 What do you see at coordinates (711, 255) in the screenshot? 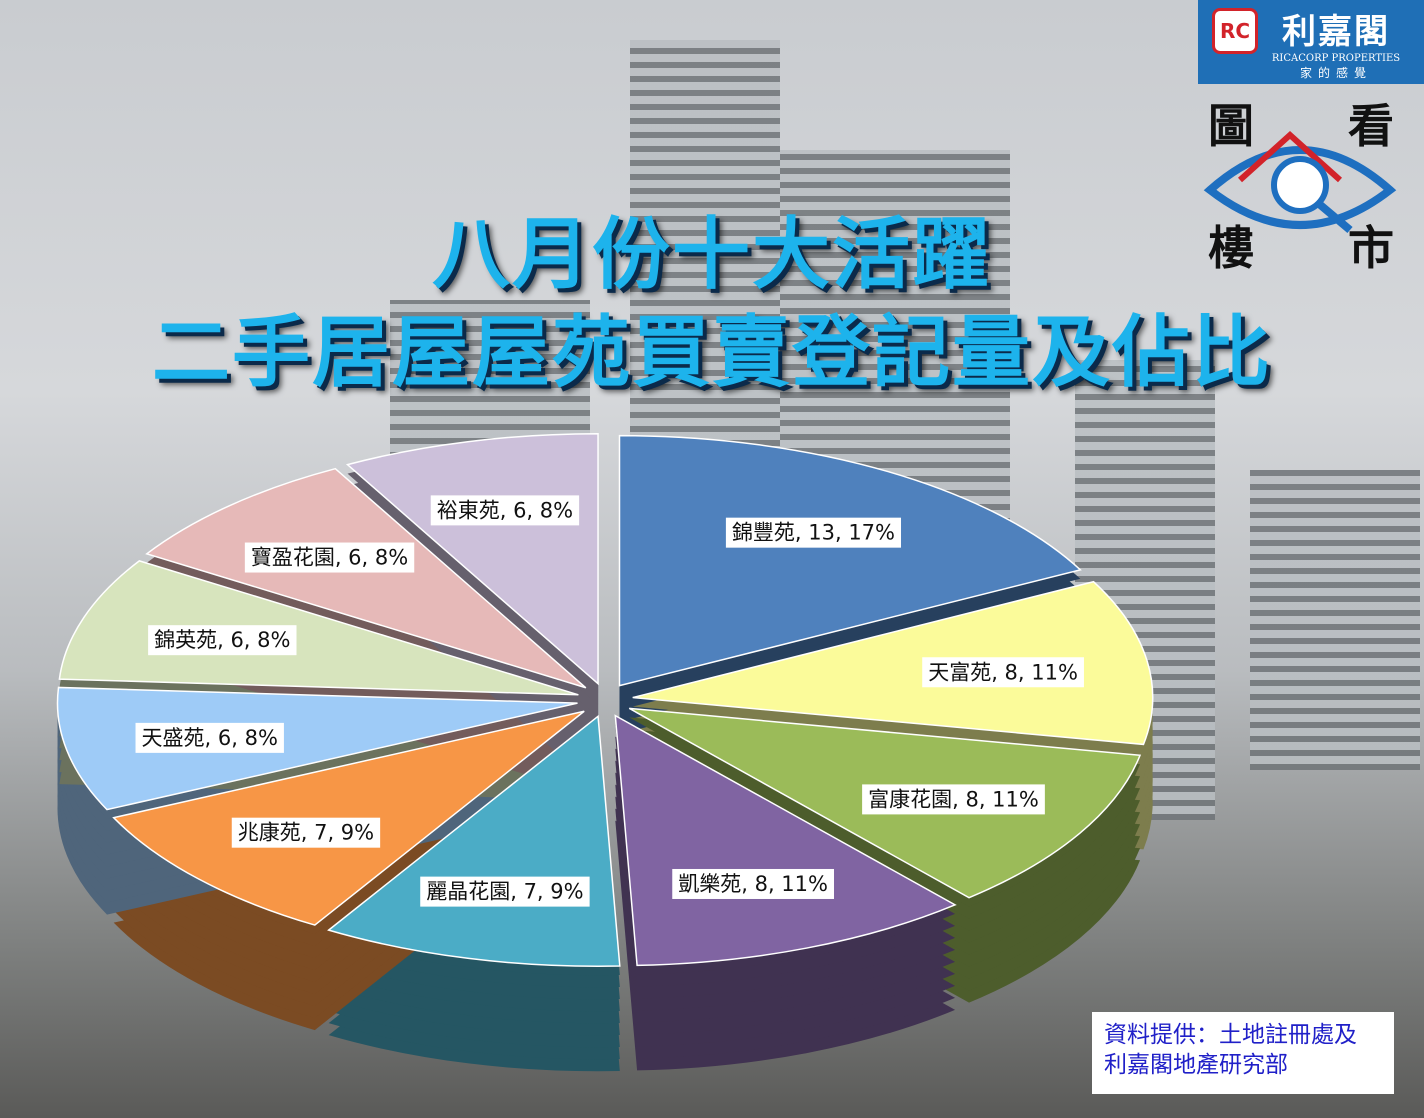
I see `chart-title-line-1: 八月份十大活躍` at bounding box center [711, 255].